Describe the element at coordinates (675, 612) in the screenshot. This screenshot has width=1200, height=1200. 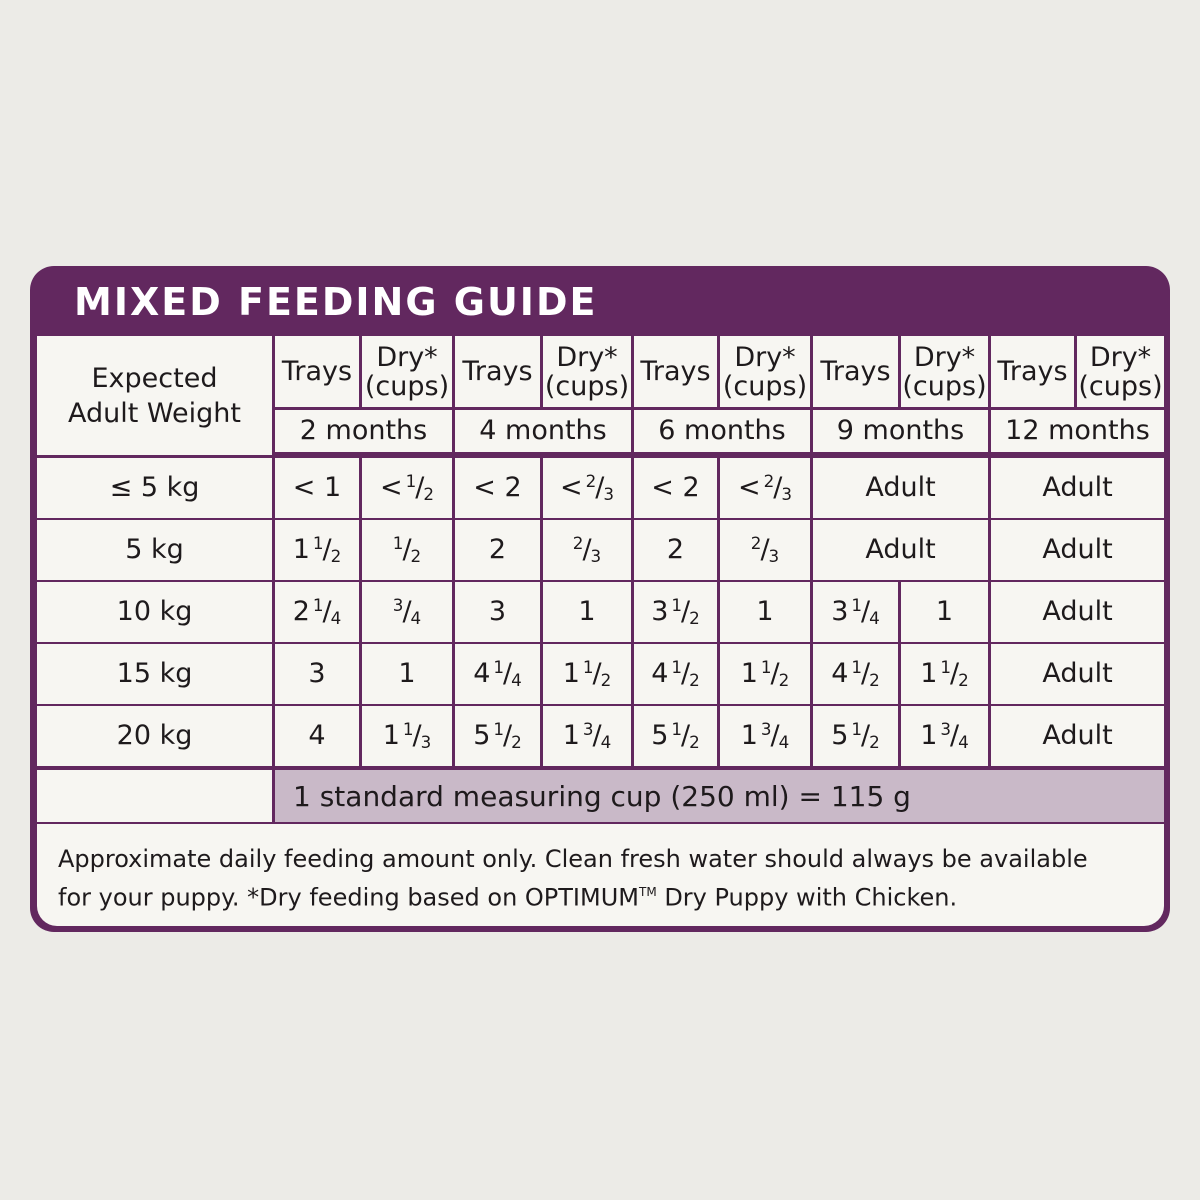
I see `feeding-amount-cell: 3 1/2` at that location.